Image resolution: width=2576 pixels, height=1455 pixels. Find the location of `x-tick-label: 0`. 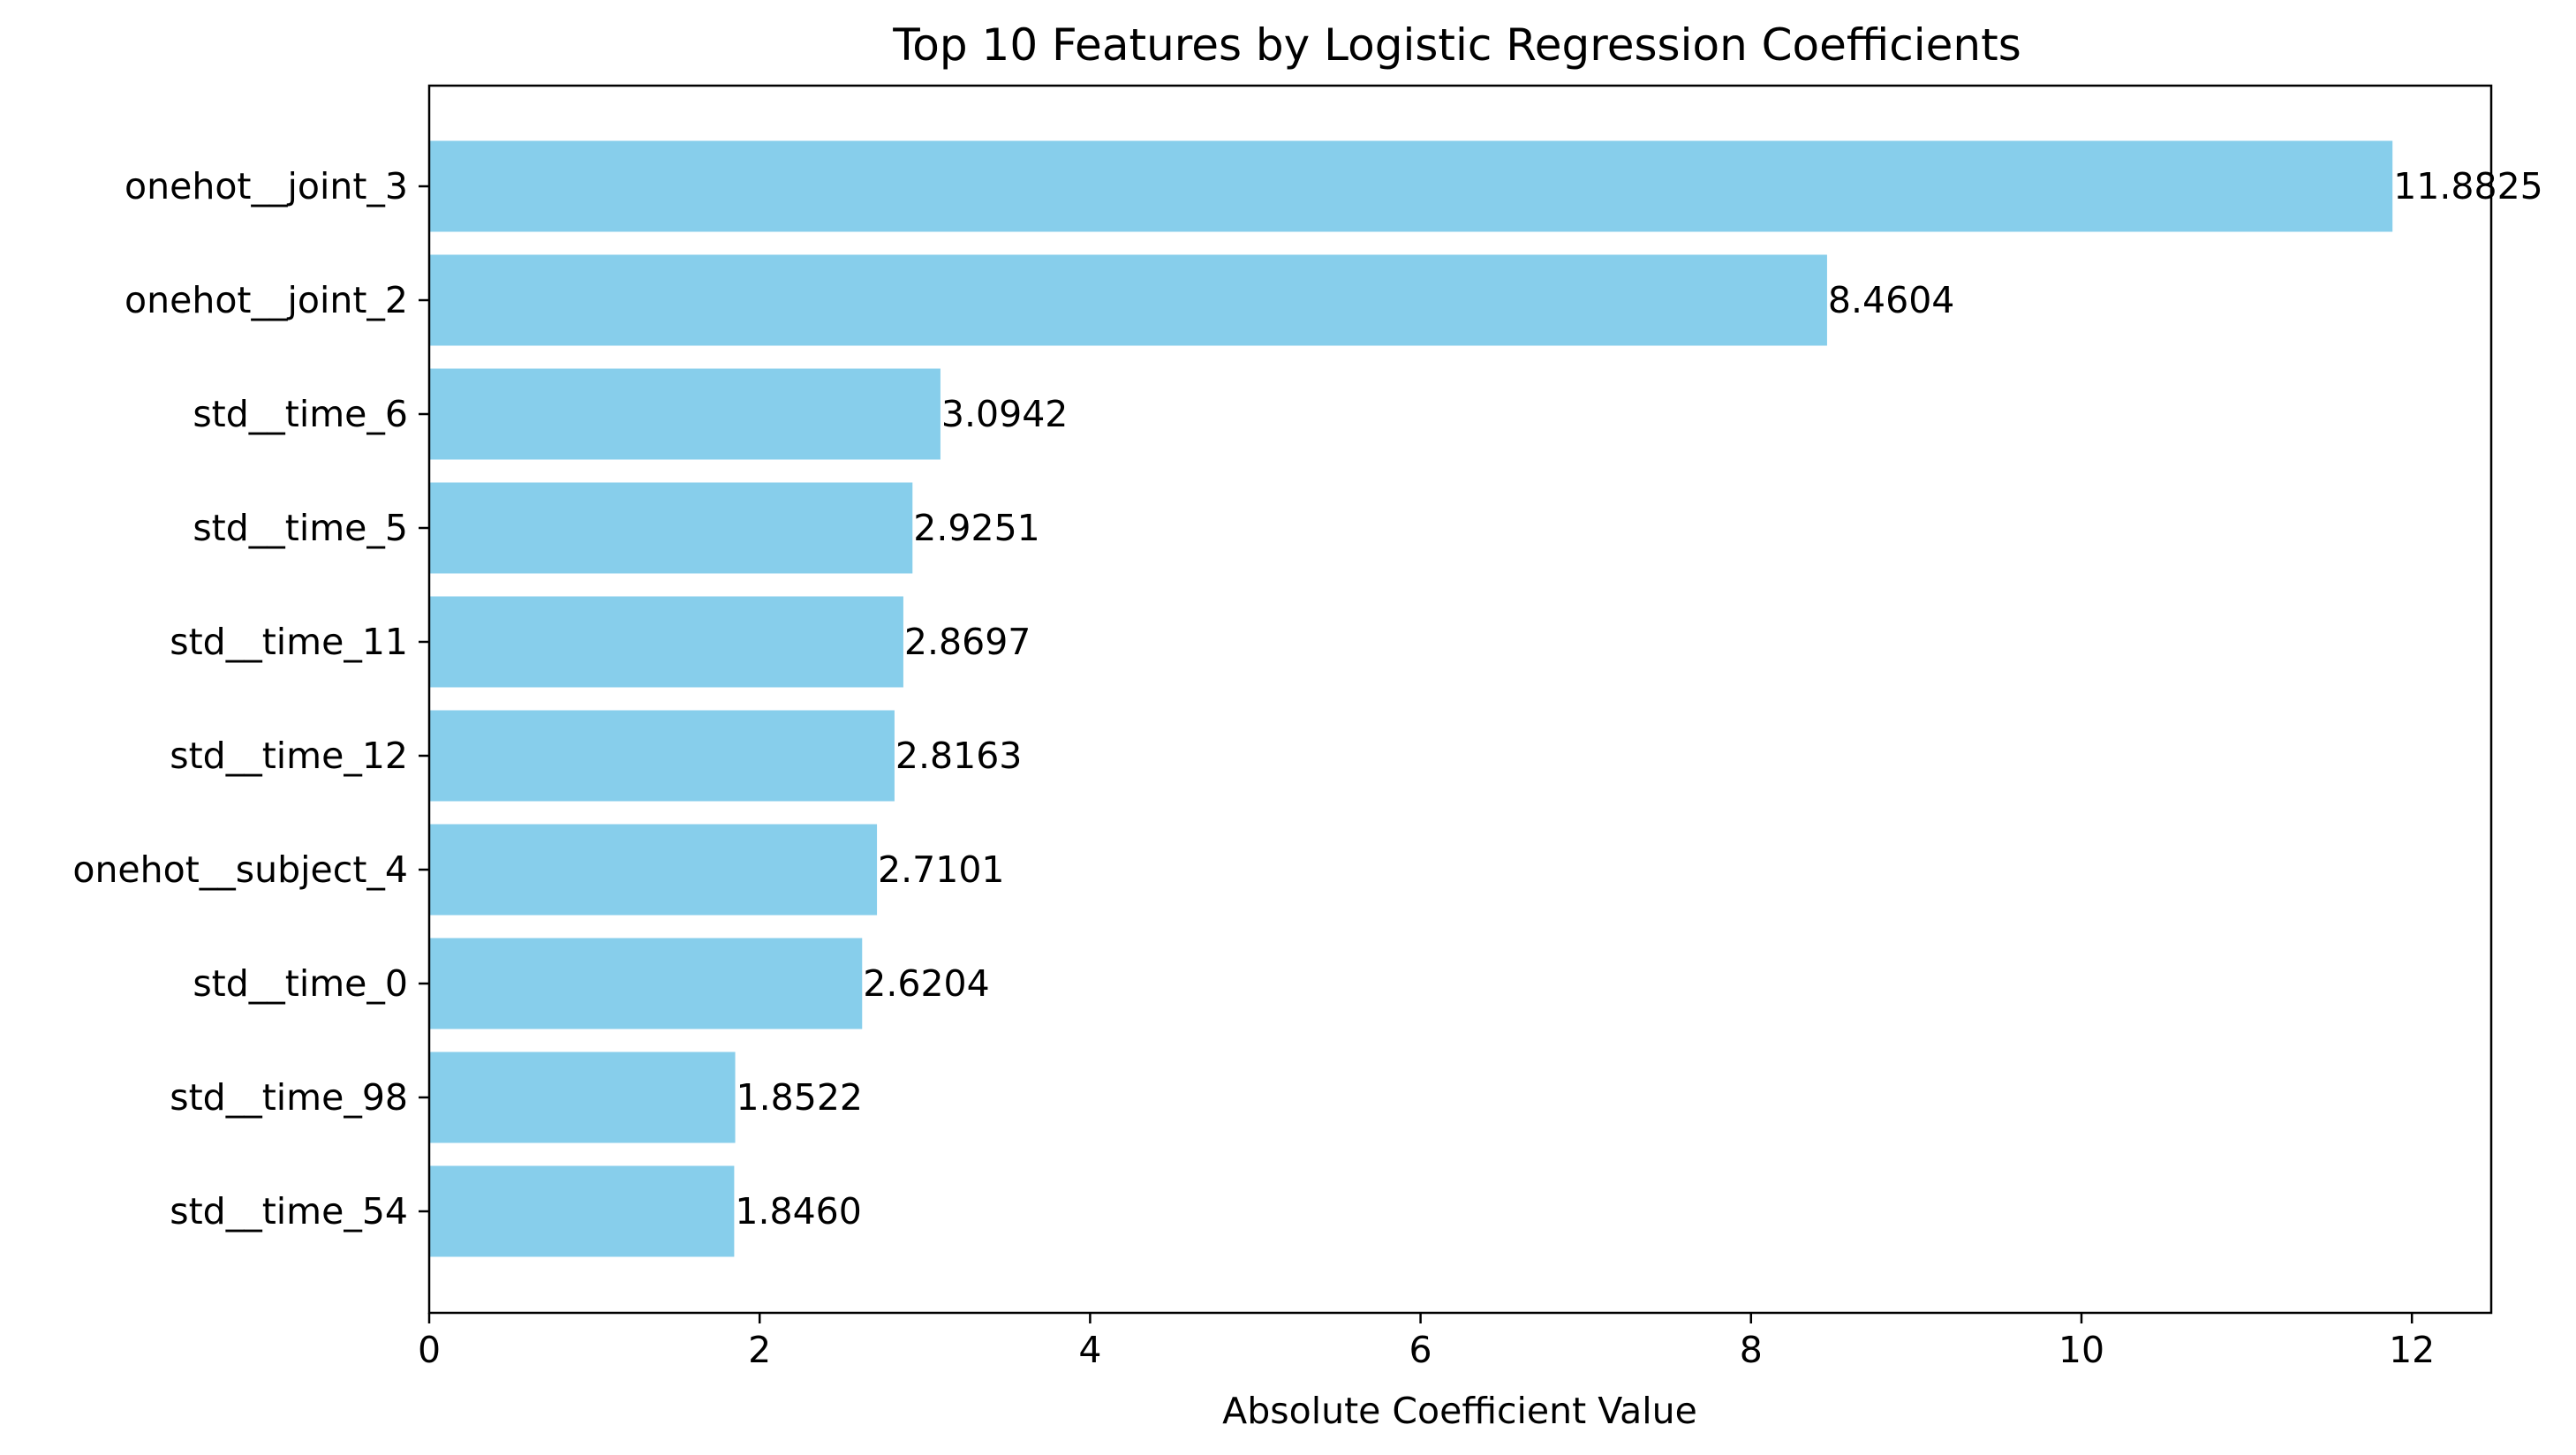

x-tick-label: 0 is located at coordinates (429, 1350).